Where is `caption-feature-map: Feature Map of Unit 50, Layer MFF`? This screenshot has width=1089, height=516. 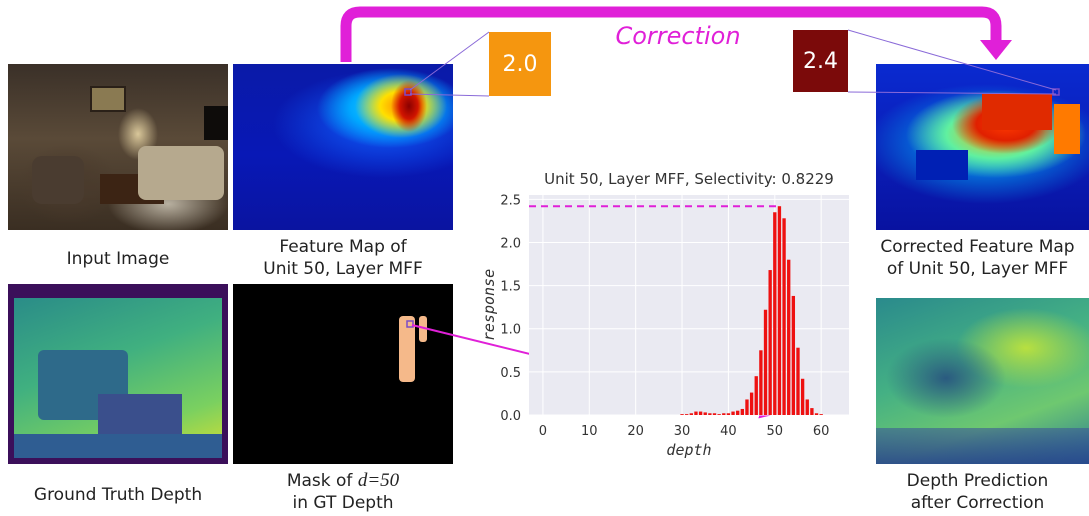
caption-feature-map: Feature Map of Unit 50, Layer MFF is located at coordinates (343, 258).